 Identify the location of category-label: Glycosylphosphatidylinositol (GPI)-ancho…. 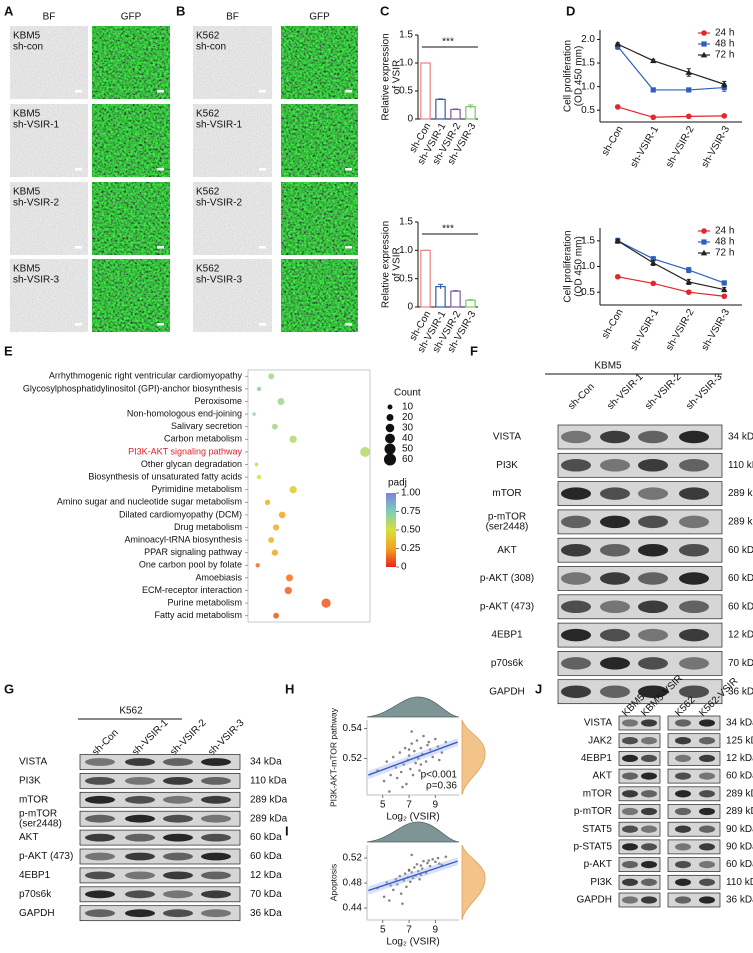
(133, 388).